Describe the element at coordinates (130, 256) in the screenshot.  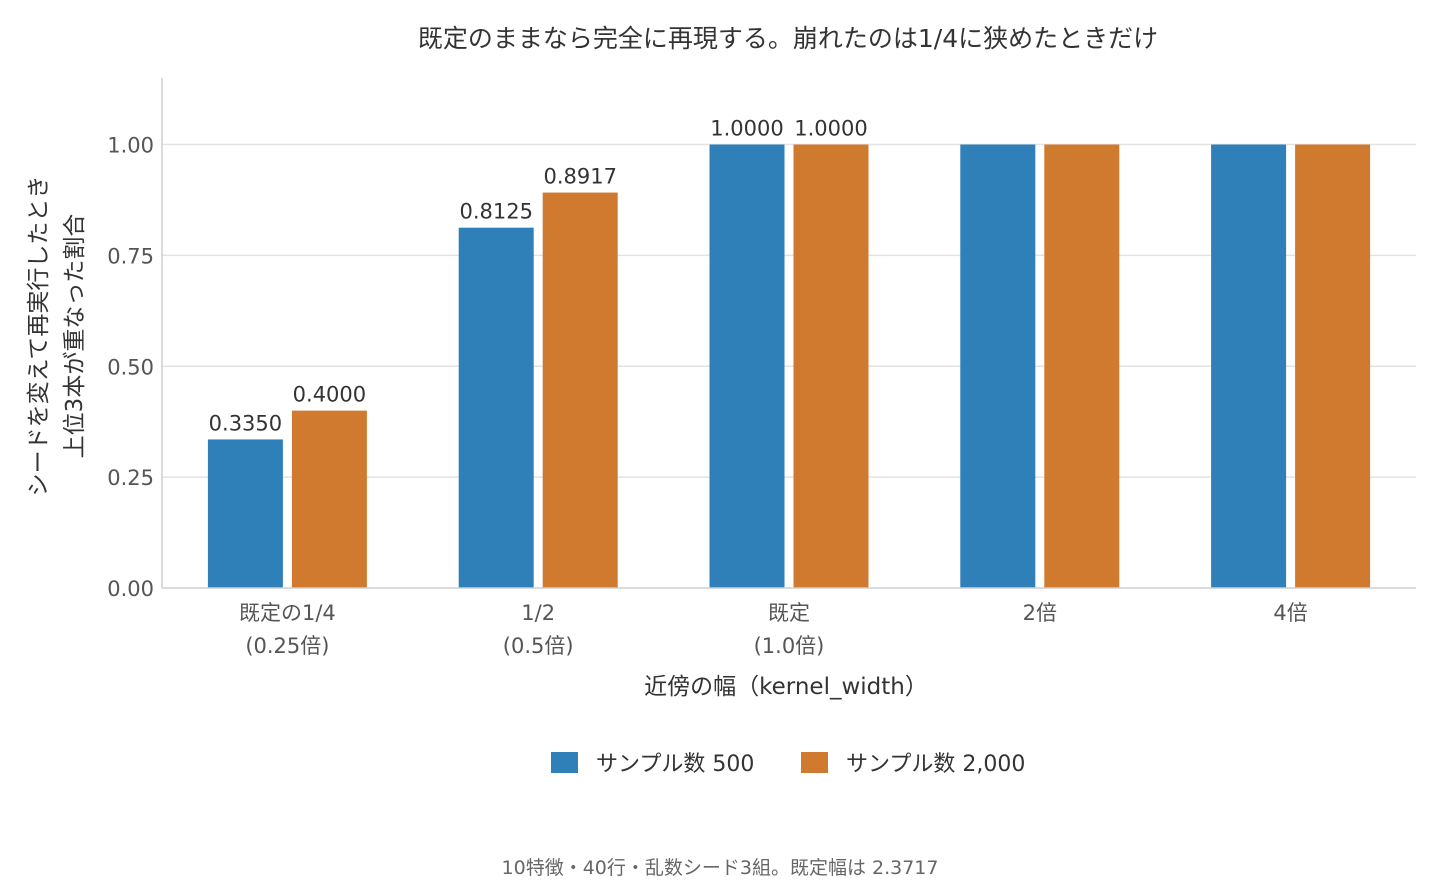
I see `y-tick-label: 0.75` at that location.